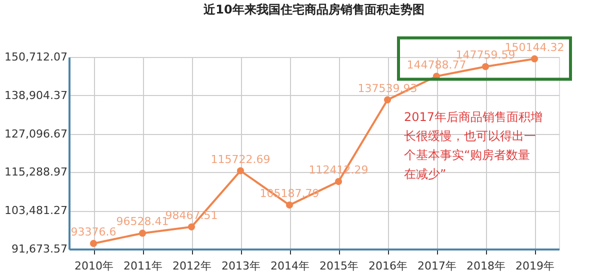 The height and width of the screenshot is (275, 597). I want to click on x-tick-label: 2010年, so click(94, 266).